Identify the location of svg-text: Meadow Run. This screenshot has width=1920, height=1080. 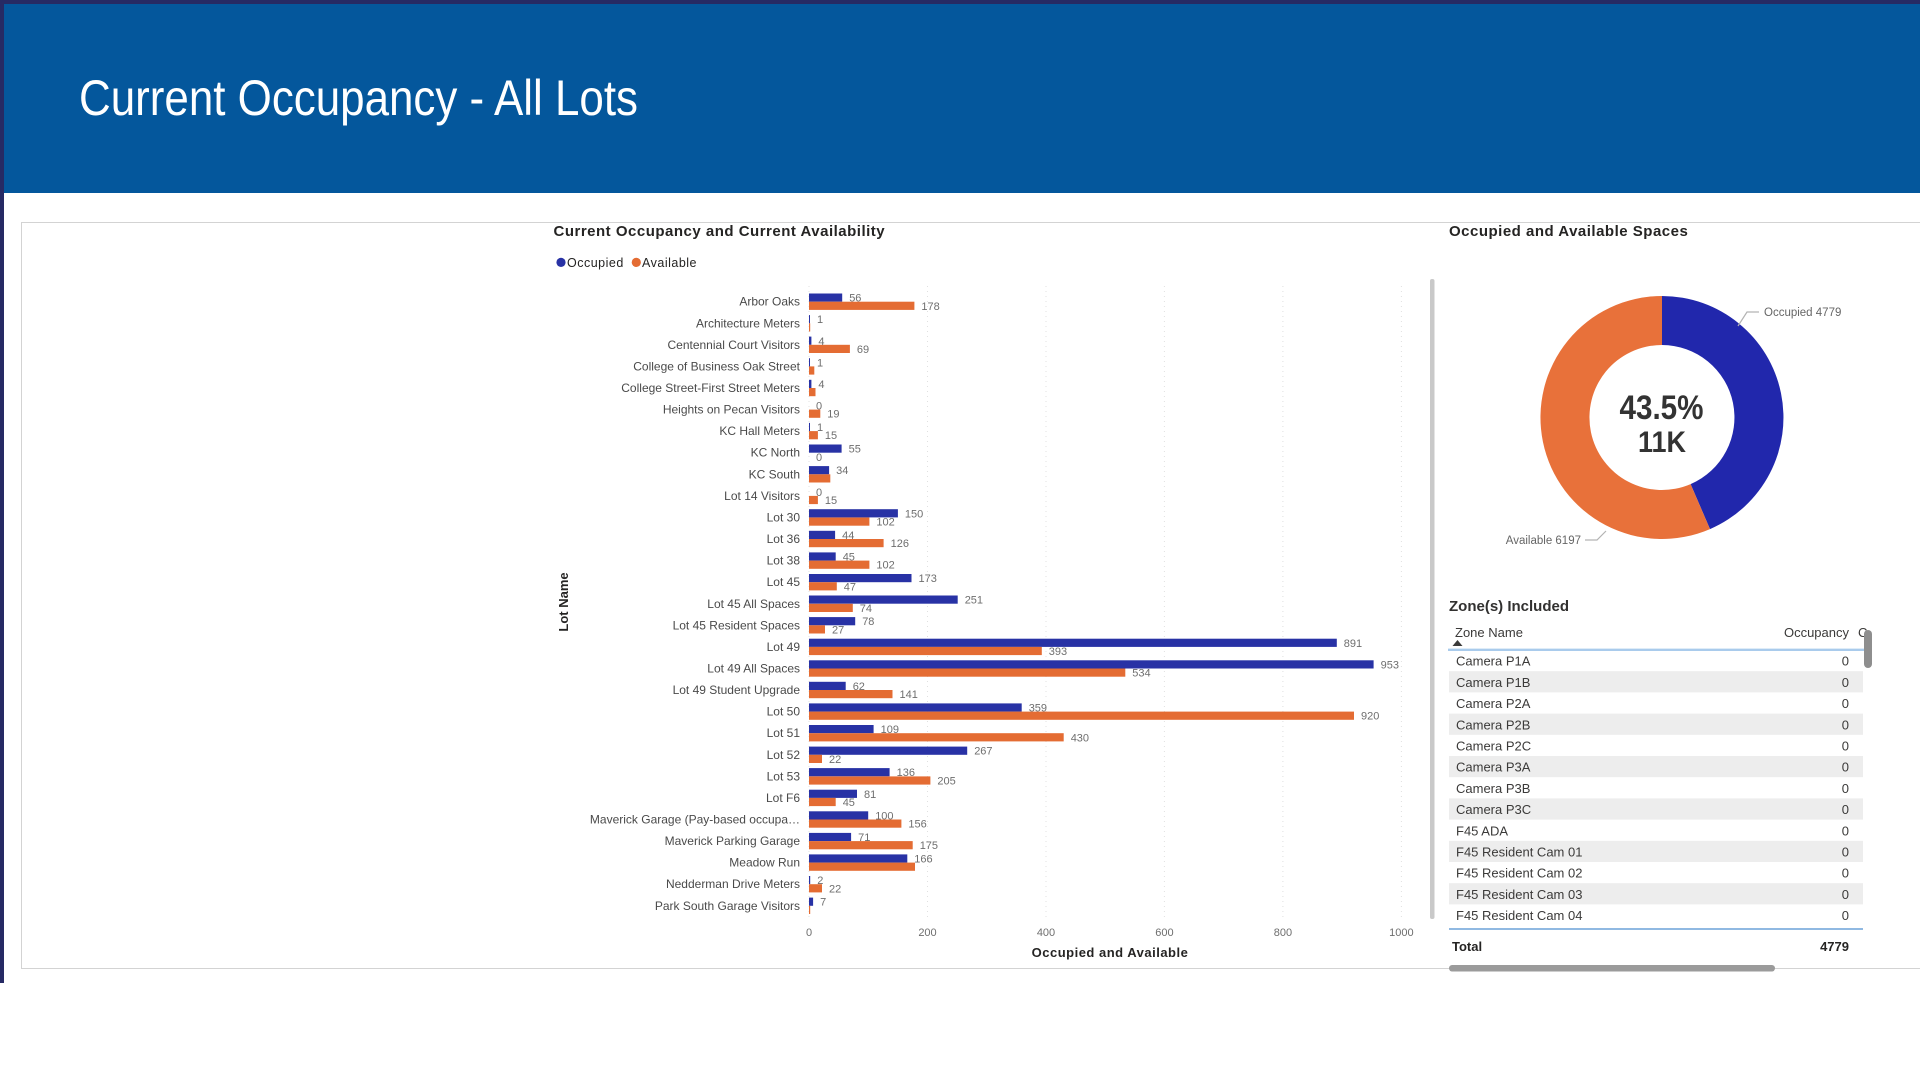
(764, 863).